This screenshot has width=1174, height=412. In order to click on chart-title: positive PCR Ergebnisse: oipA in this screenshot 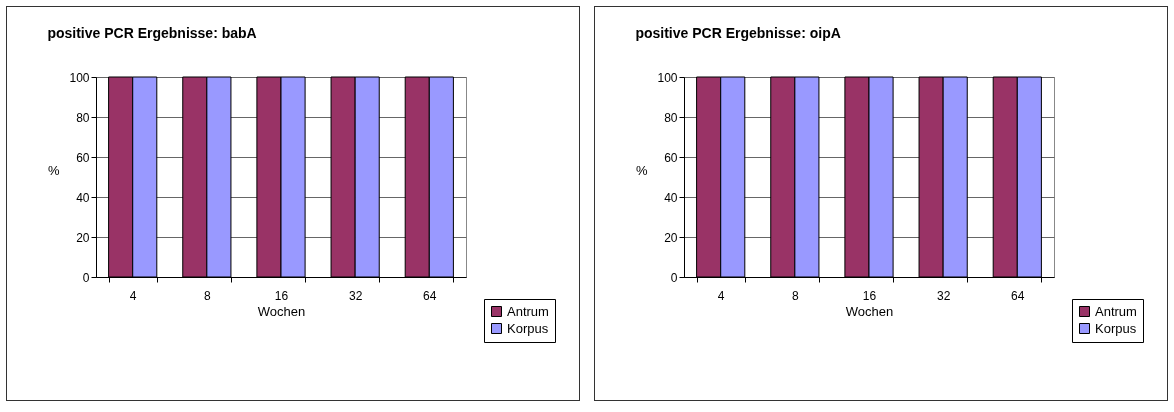, I will do `click(738, 33)`.